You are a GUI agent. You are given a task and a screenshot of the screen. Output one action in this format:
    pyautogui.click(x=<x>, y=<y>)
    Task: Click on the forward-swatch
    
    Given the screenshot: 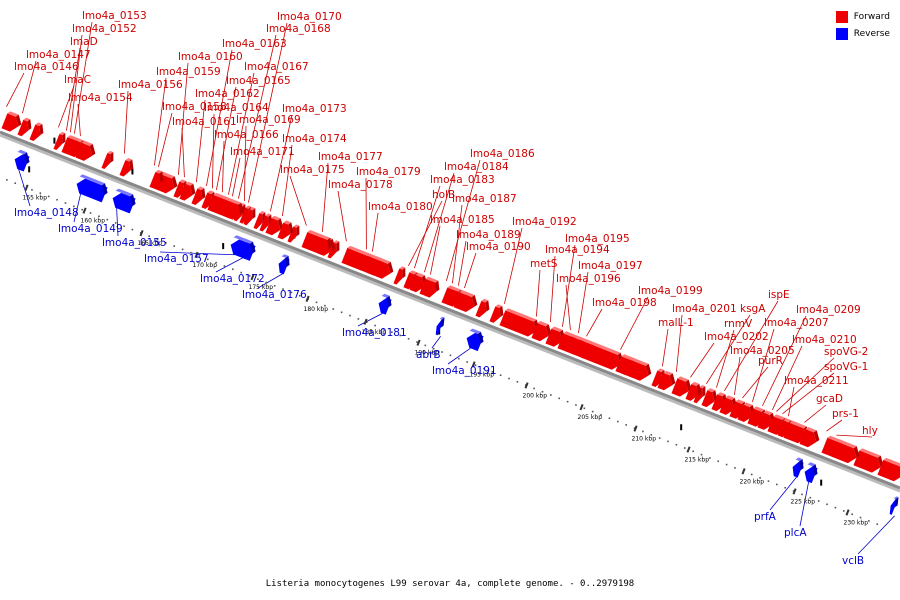 What is the action you would take?
    pyautogui.click(x=841, y=16)
    